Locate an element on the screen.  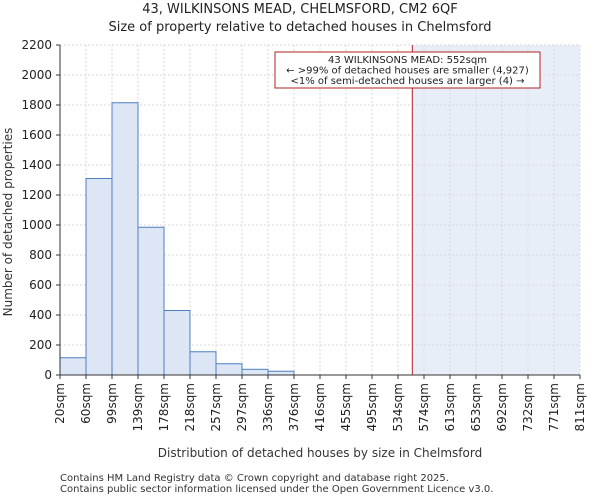
x-tick-label: 257sqm is located at coordinates (216, 407).